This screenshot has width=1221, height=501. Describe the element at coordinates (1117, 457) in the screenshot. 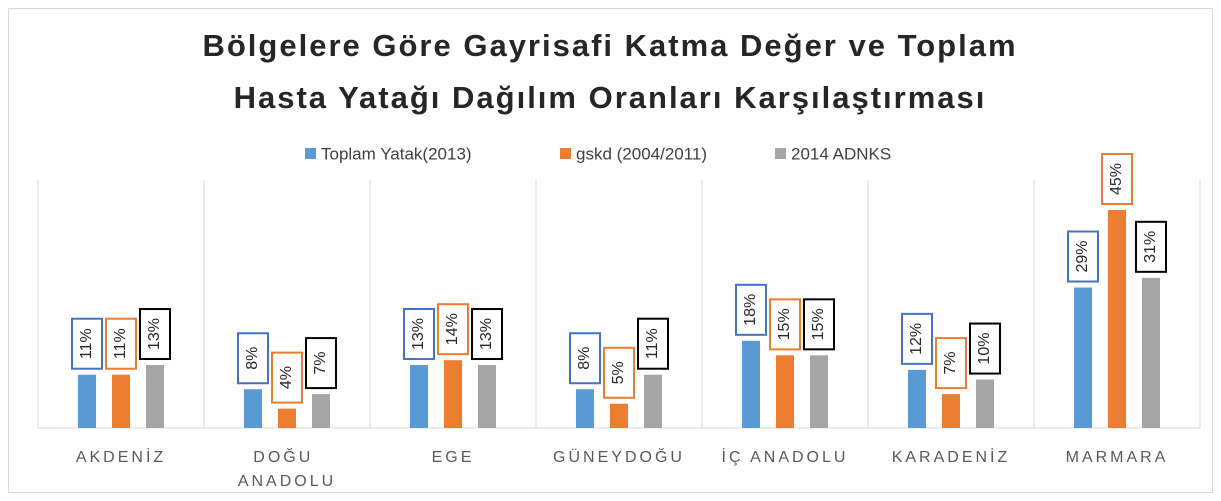

I see `x-tick-label: MARMARA` at that location.